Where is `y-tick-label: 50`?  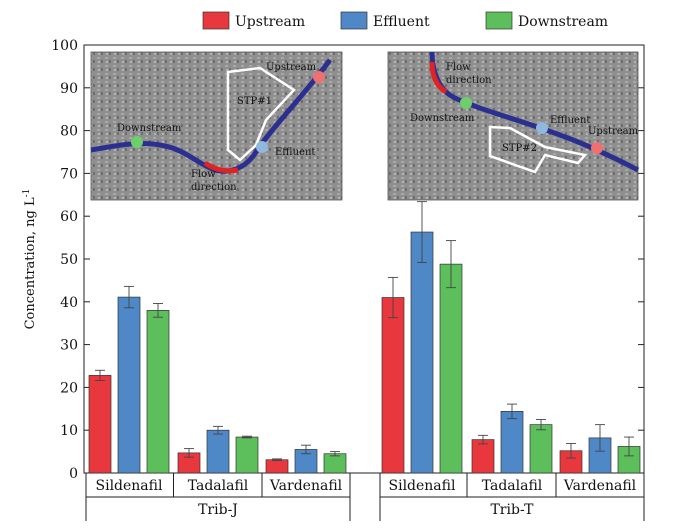
y-tick-label: 50 is located at coordinates (69, 260).